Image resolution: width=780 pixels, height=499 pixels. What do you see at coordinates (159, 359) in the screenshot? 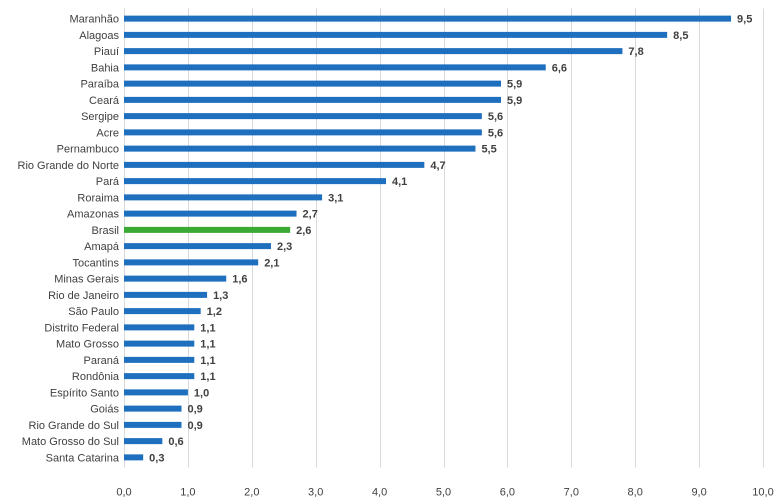
I see `bar-paraná` at bounding box center [159, 359].